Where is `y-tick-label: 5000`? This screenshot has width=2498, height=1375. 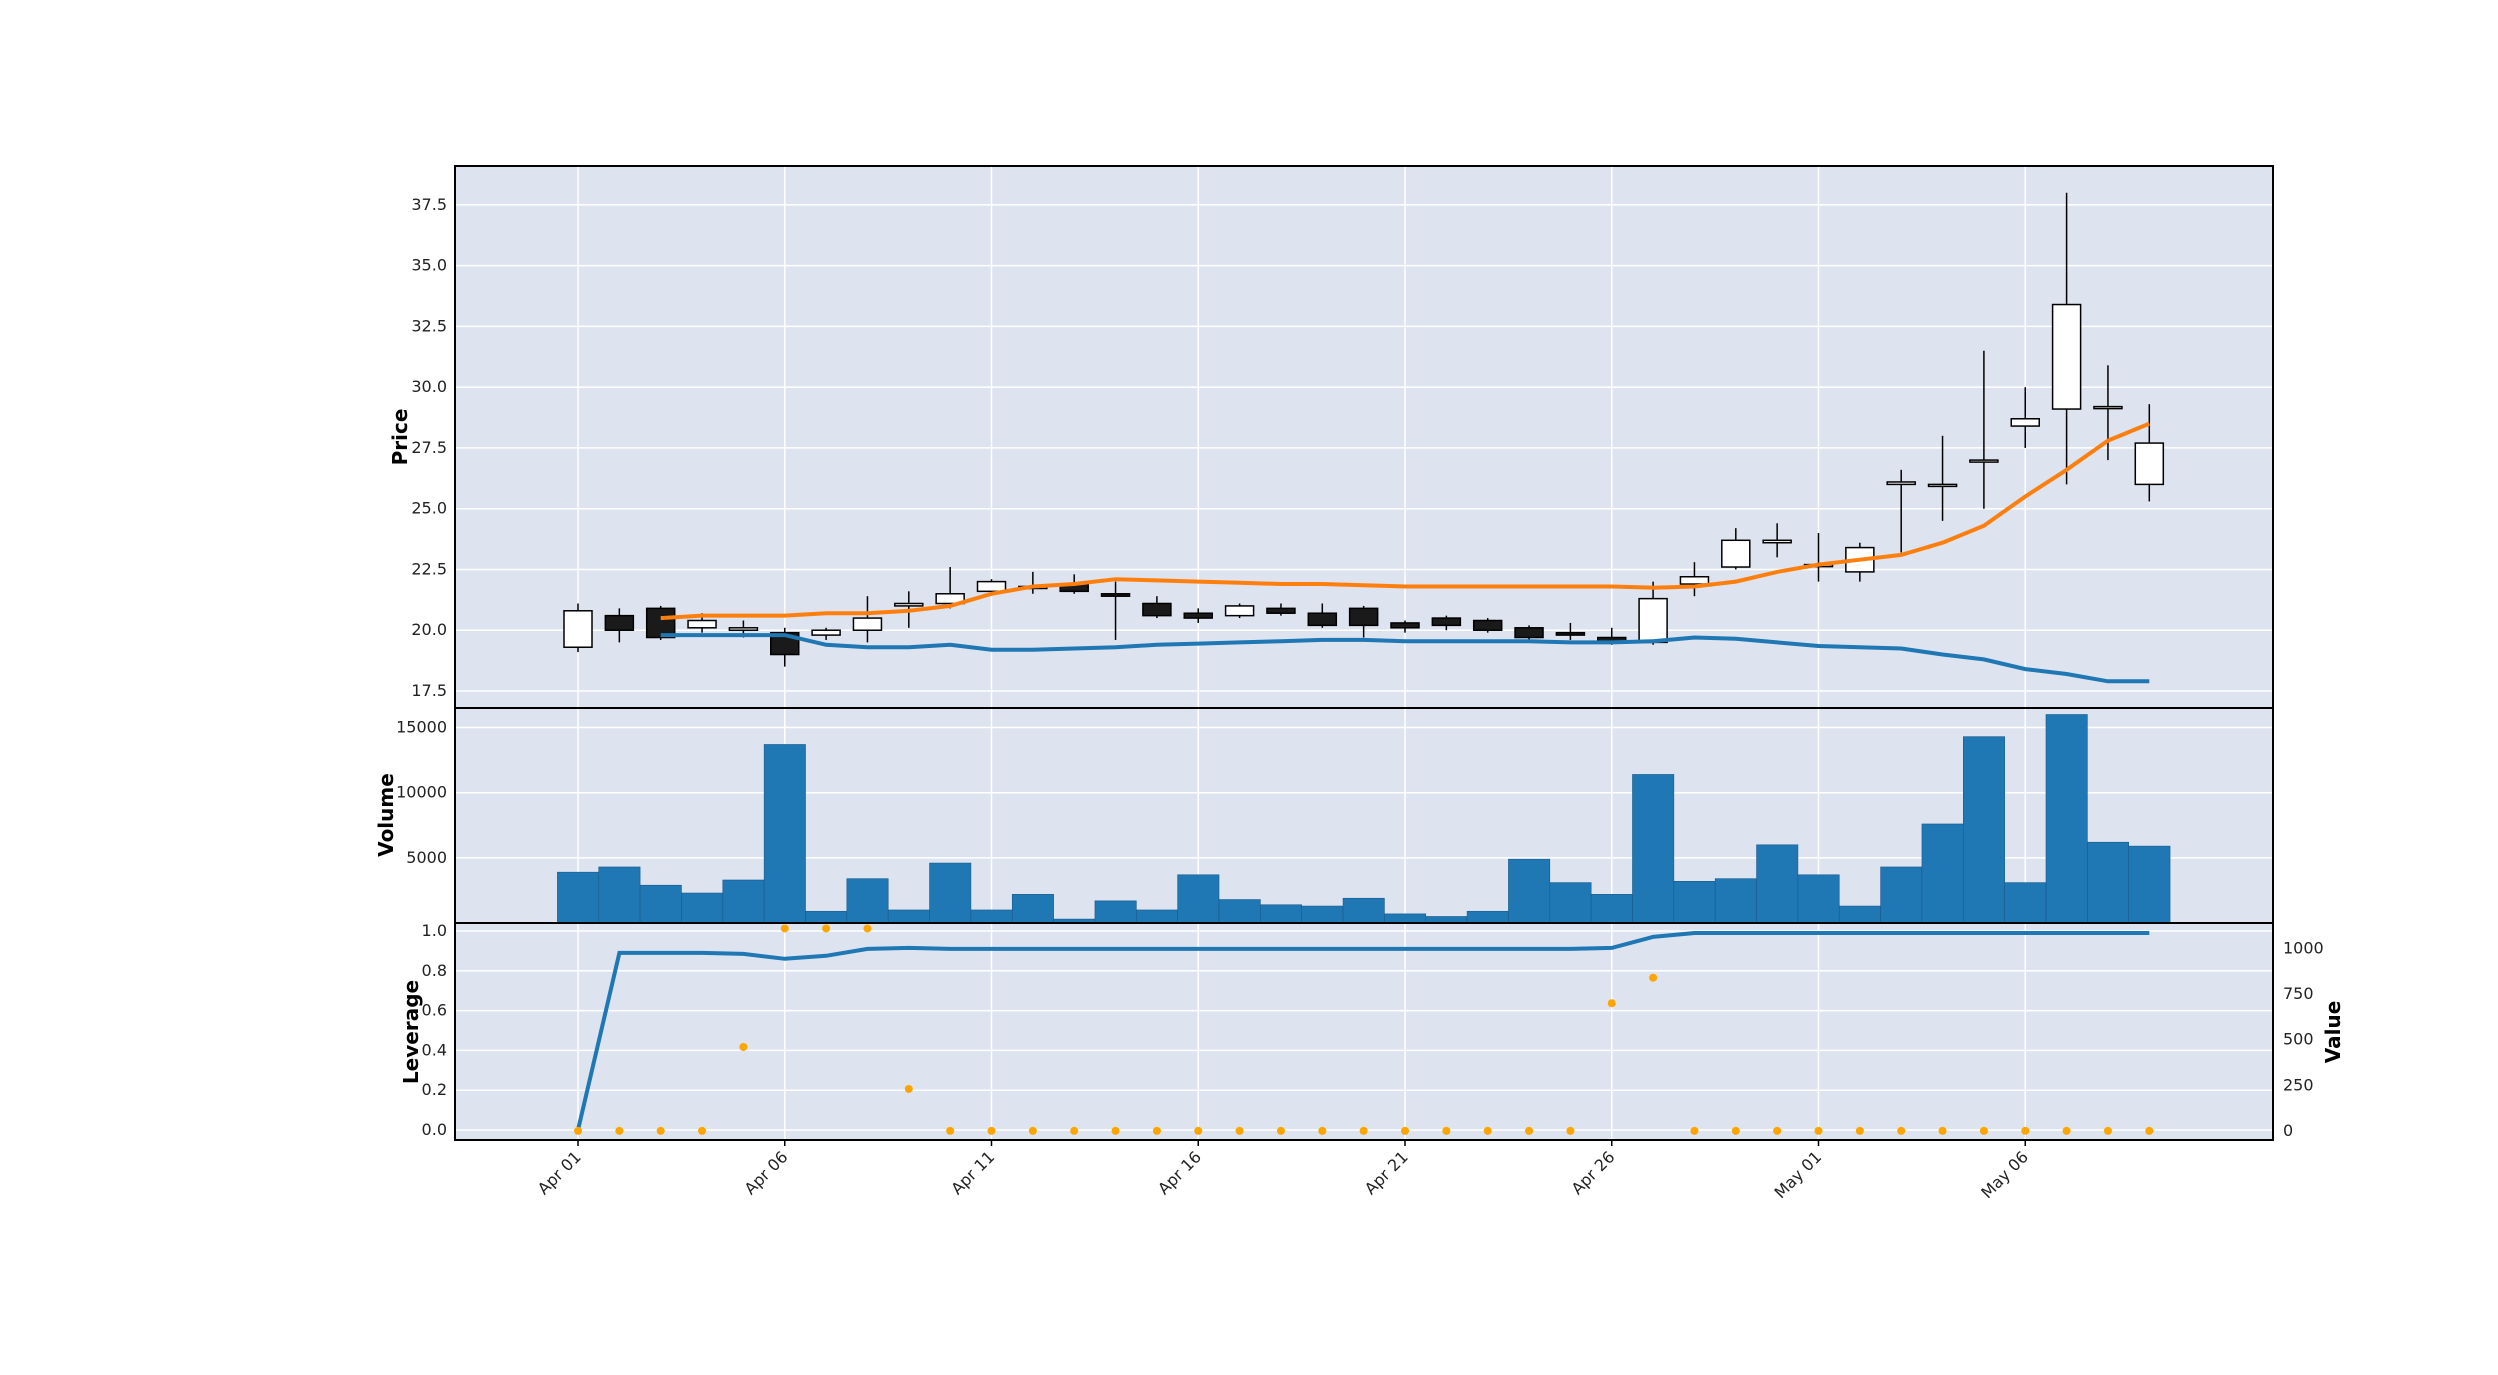 y-tick-label: 5000 is located at coordinates (426, 857).